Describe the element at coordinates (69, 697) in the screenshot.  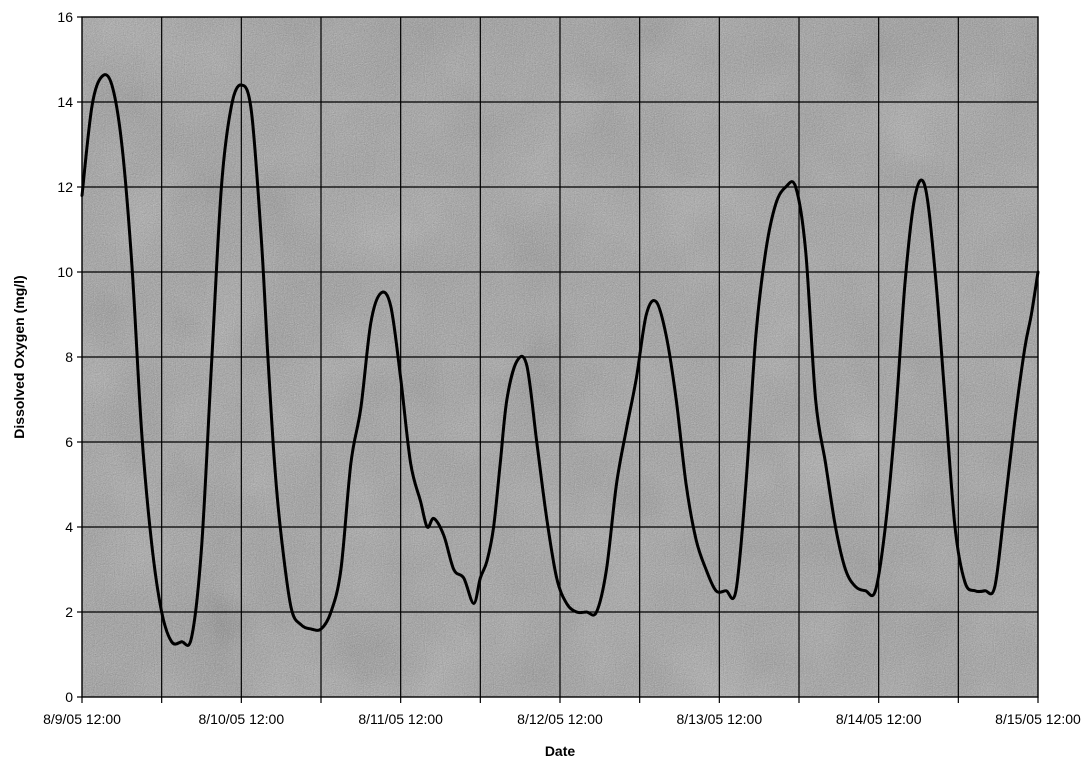
I see `y-tick-label: 0` at that location.